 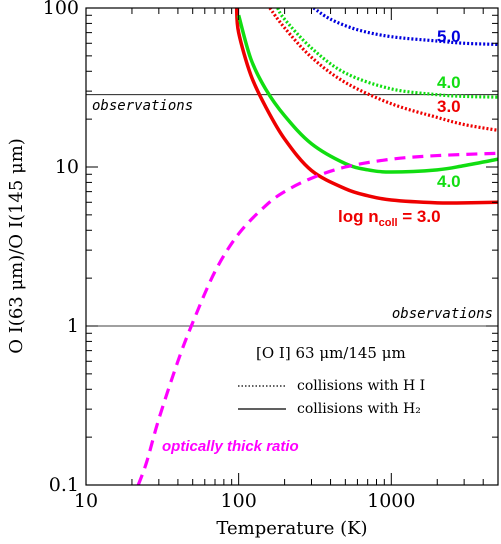 What do you see at coordinates (449, 106) in the screenshot?
I see `label-red-dotted: 3.0` at bounding box center [449, 106].